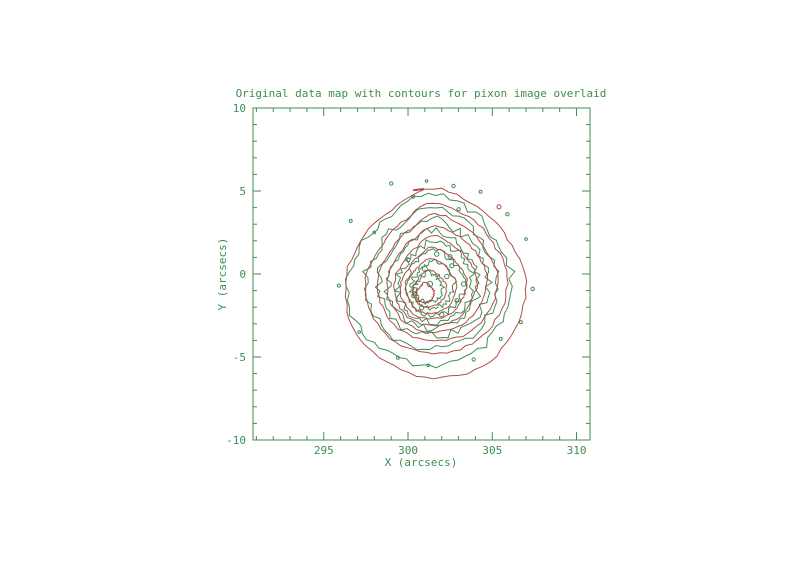 The width and height of the screenshot is (800, 565). What do you see at coordinates (239, 108) in the screenshot?
I see `y-tick-label: 10` at bounding box center [239, 108].